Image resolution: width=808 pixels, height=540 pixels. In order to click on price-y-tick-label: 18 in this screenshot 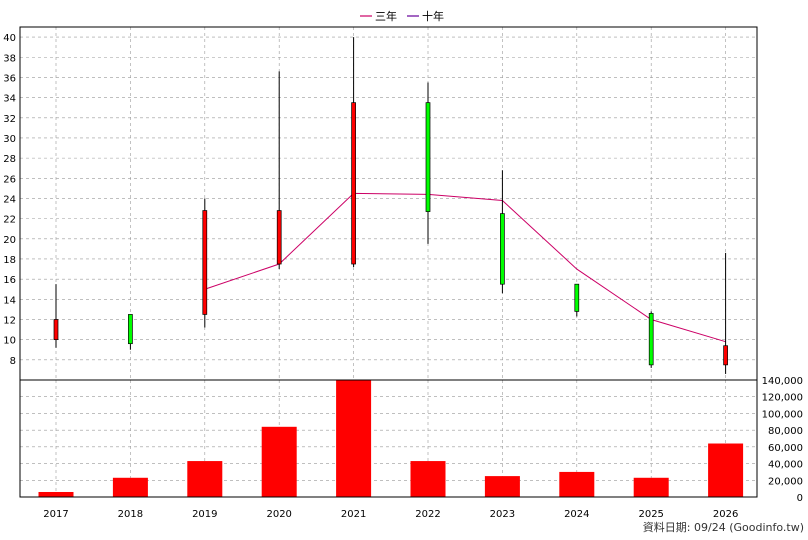, I will do `click(9, 260)`.